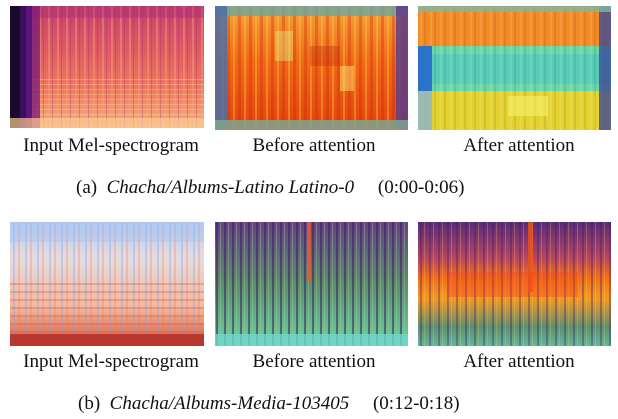 Image resolution: width=618 pixels, height=419 pixels. Describe the element at coordinates (514, 68) in the screenshot. I see `row-a-after-attention-heatmap` at that location.